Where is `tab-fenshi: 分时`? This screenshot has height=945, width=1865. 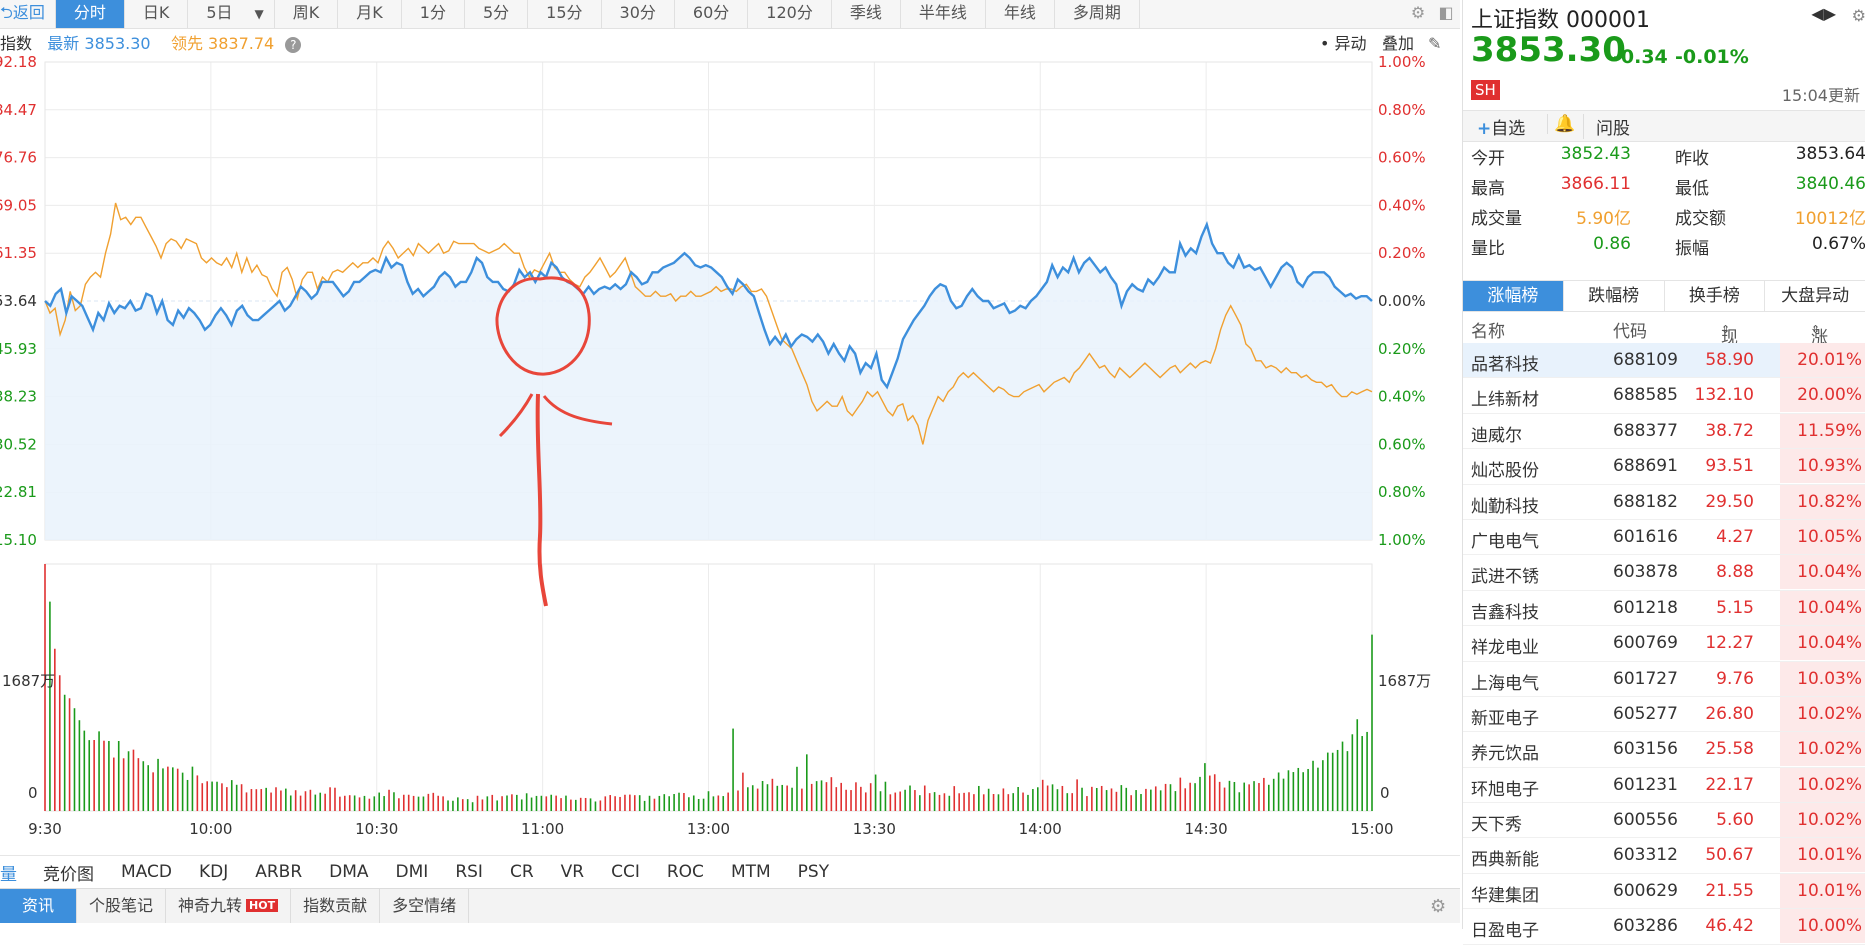
tab-fenshi: 分时 is located at coordinates (90, 14).